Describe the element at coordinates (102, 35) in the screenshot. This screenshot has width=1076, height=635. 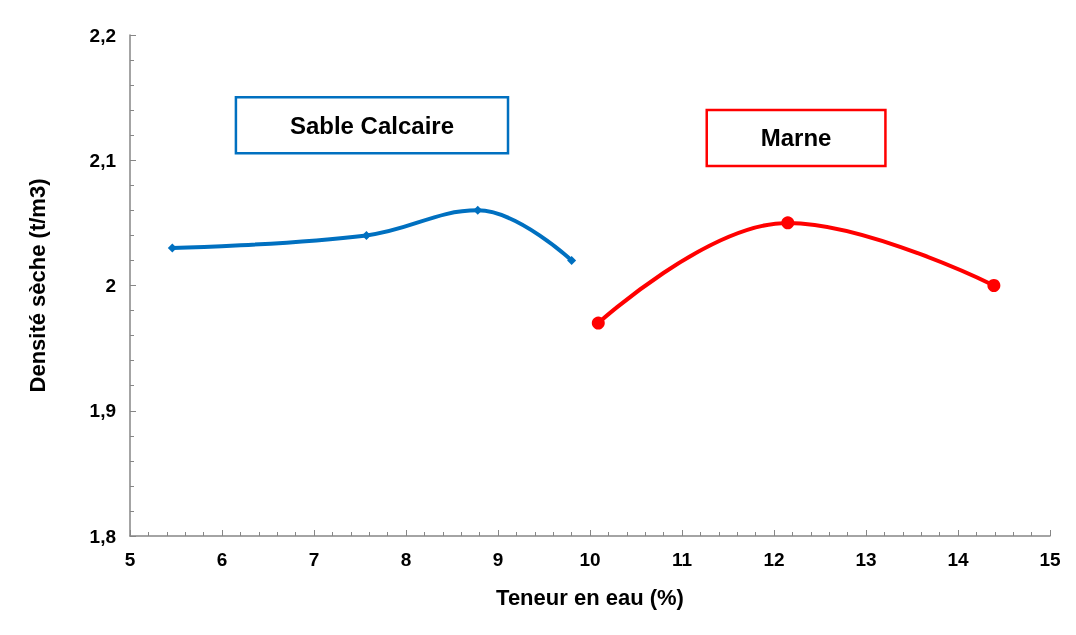
I see `y-tick-label: 2,2` at that location.